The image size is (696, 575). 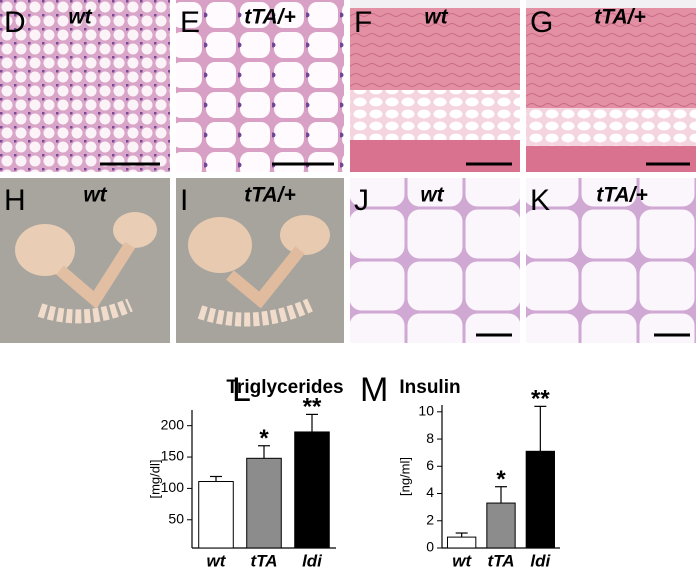 I want to click on panel-letter: H, so click(x=15, y=200).